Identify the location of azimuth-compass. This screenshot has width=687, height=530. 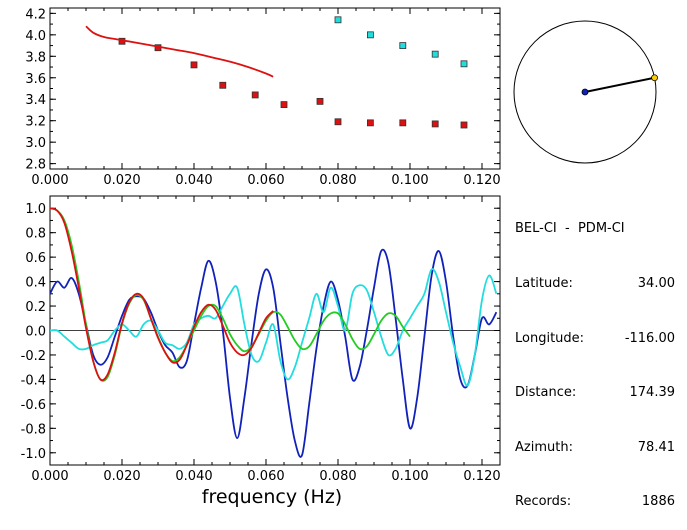
(585, 92).